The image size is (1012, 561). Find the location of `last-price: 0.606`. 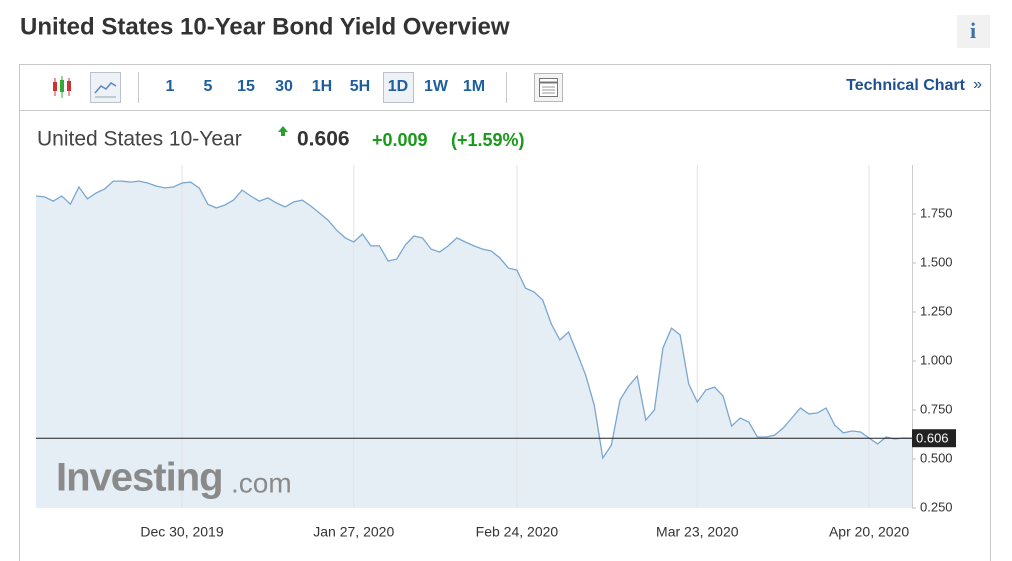

last-price: 0.606 is located at coordinates (323, 139).